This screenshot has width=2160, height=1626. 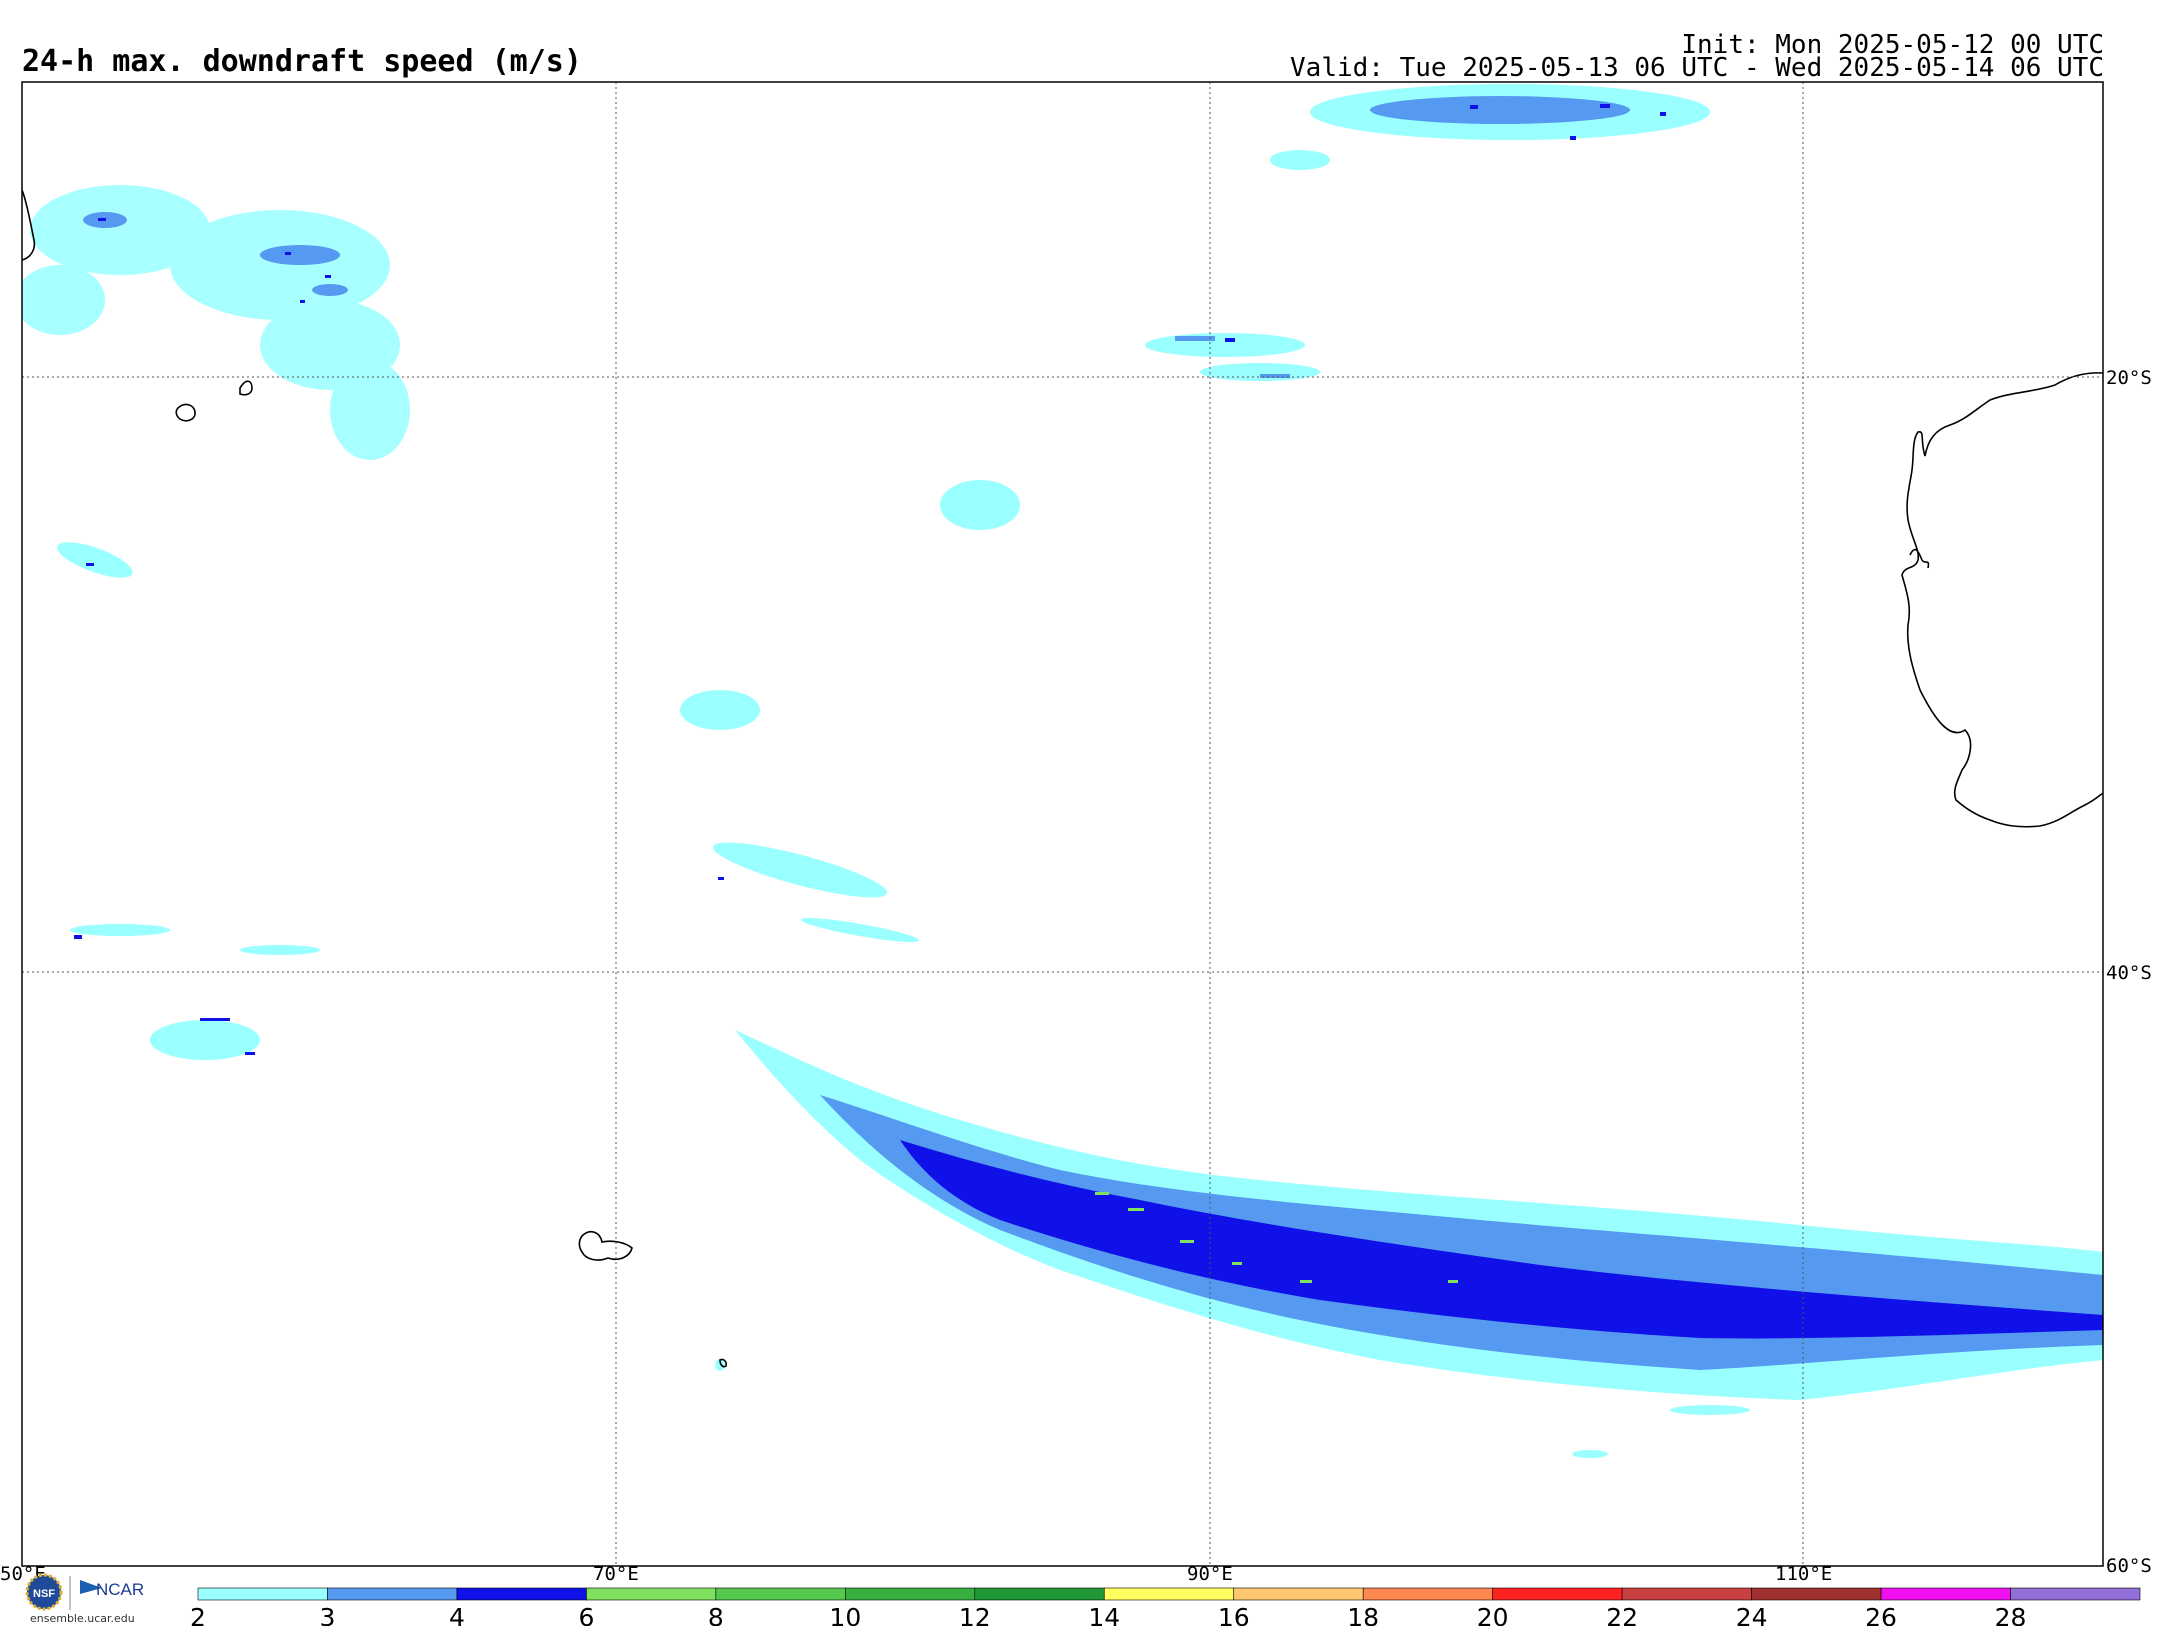 What do you see at coordinates (1232, 357) in the screenshot?
I see `central-cluster` at bounding box center [1232, 357].